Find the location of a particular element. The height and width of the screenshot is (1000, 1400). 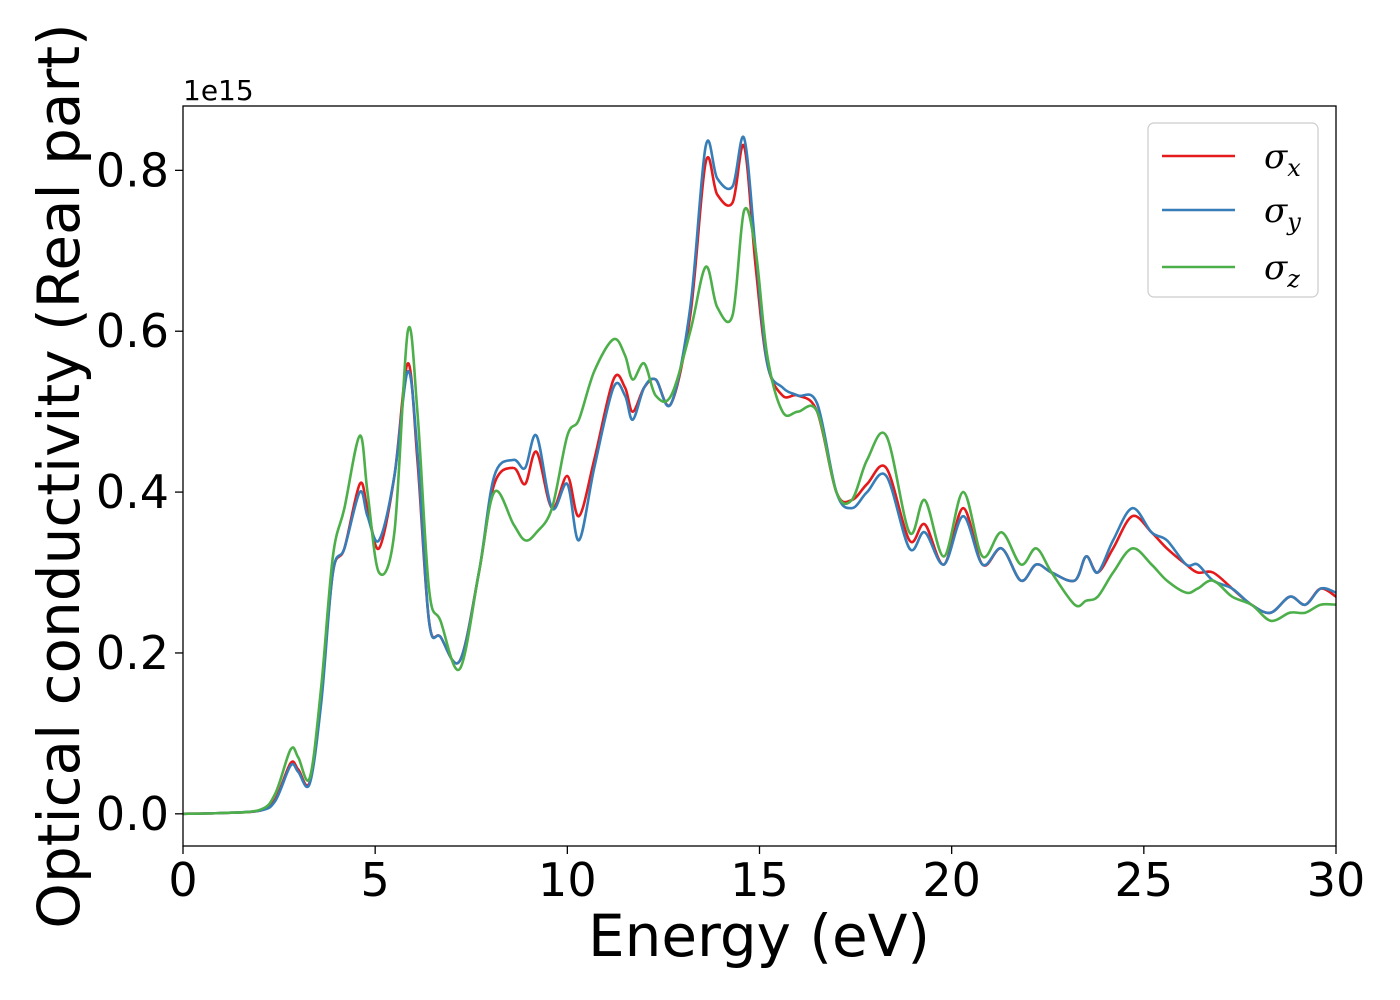

x-axis-label: Energy (eV) is located at coordinates (759, 936).